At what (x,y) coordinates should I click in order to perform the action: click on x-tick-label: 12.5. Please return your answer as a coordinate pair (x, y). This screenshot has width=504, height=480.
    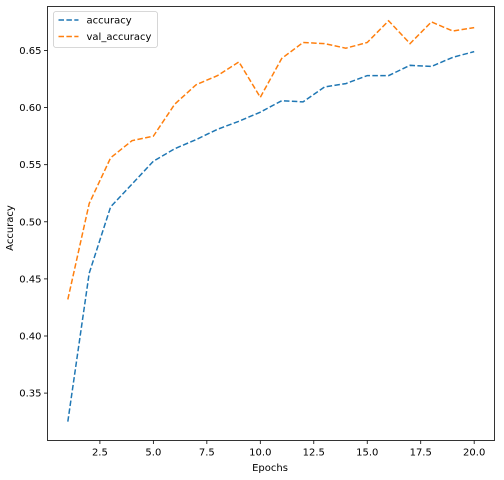
    Looking at the image, I should click on (314, 453).